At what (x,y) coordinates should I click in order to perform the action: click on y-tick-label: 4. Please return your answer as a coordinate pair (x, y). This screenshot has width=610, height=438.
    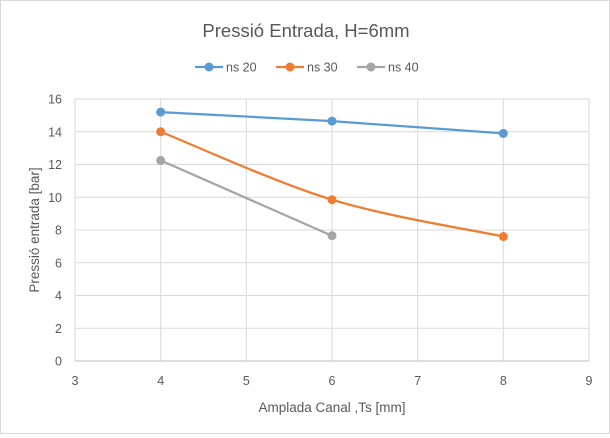
    Looking at the image, I should click on (58, 296).